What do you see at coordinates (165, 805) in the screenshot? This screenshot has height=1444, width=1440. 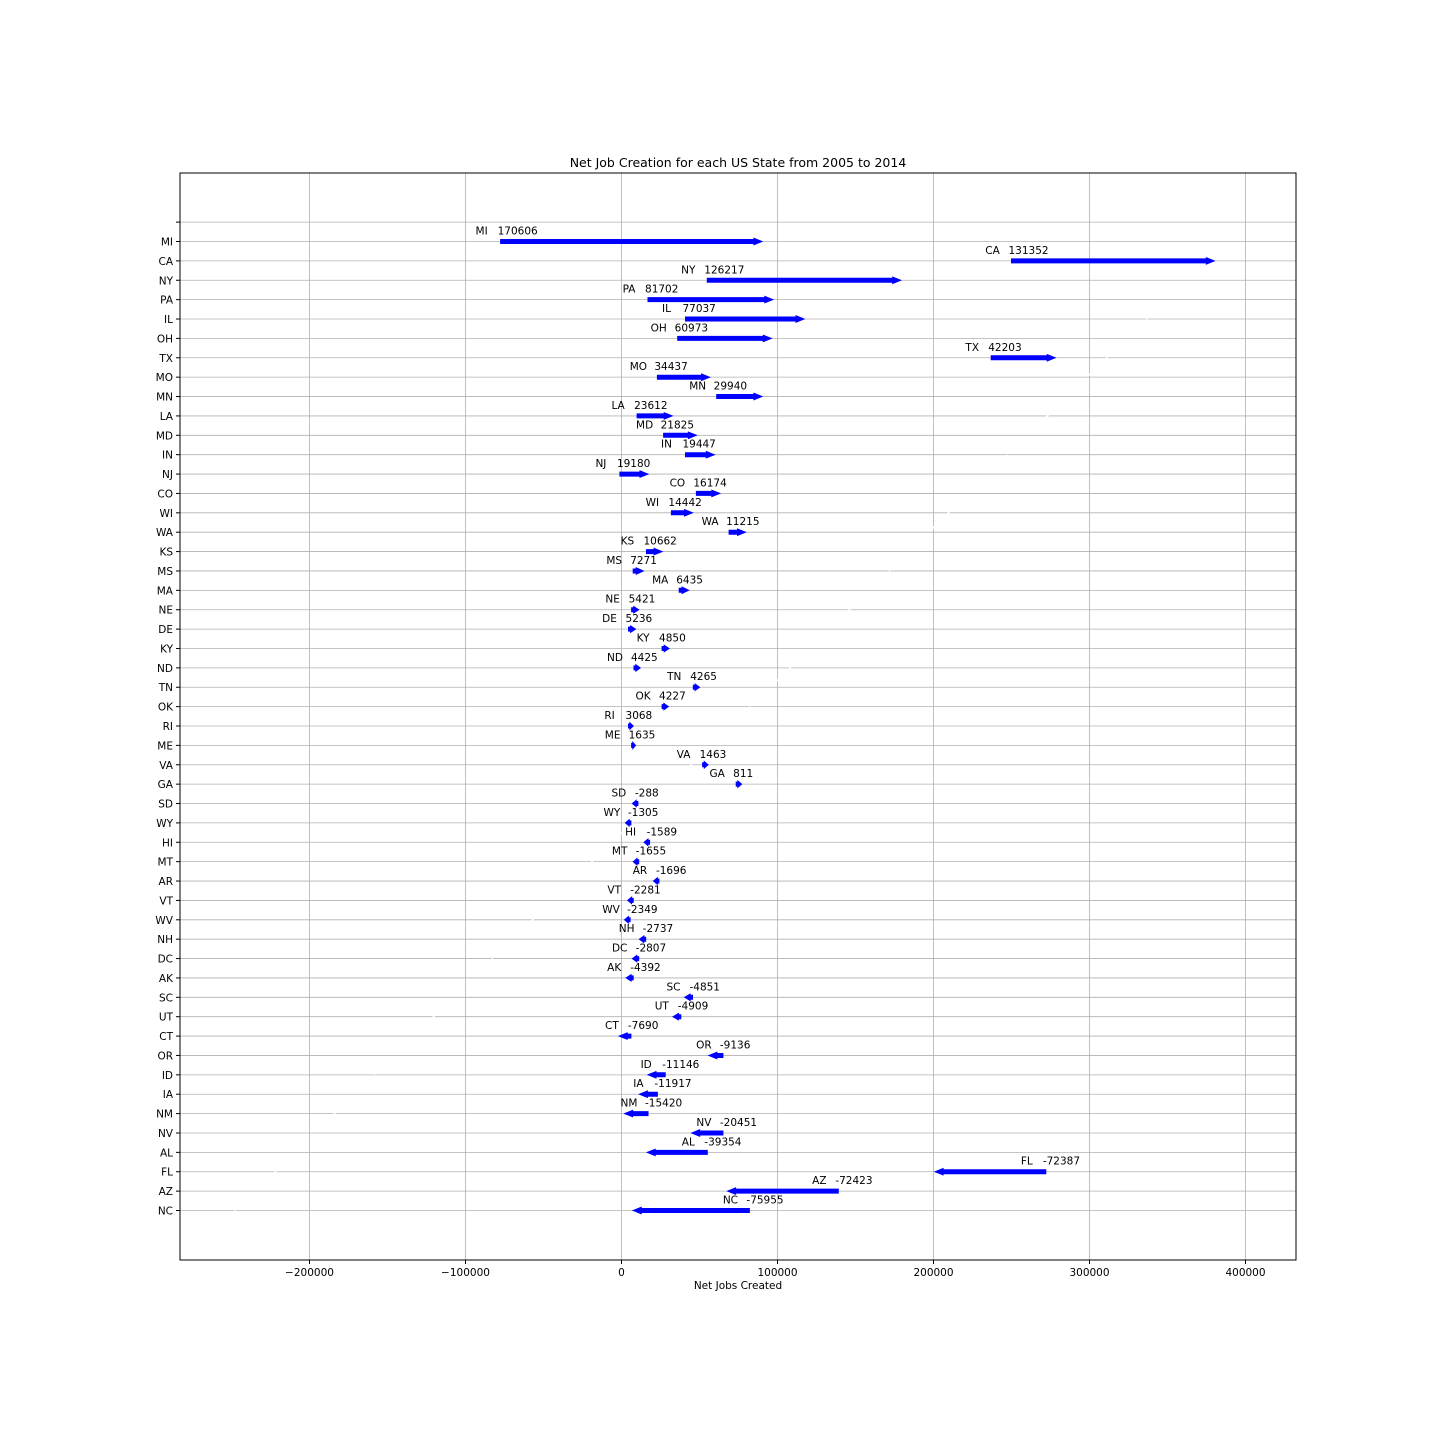 I see `y-tick-label: SD` at bounding box center [165, 805].